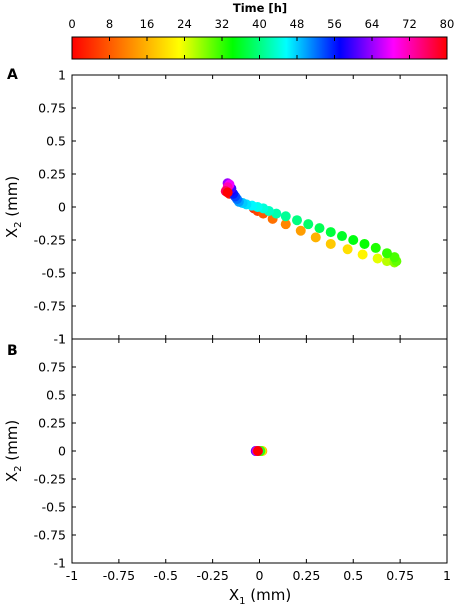 Image resolution: width=459 pixels, height=612 pixels. I want to click on x-axis-label: X1 (mm), so click(260, 596).